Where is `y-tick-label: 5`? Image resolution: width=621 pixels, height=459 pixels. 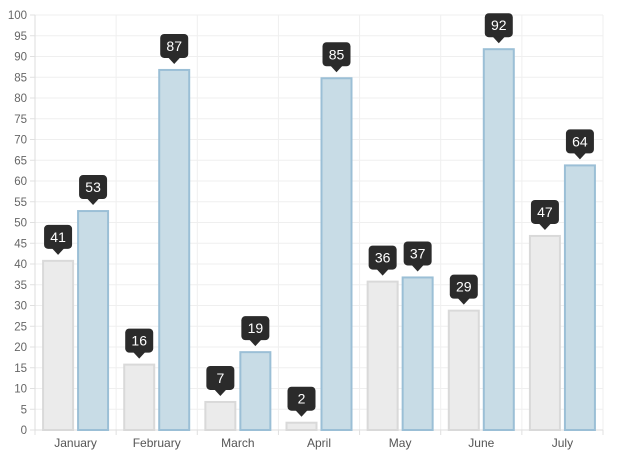 y-tick-label: 5 is located at coordinates (24, 410).